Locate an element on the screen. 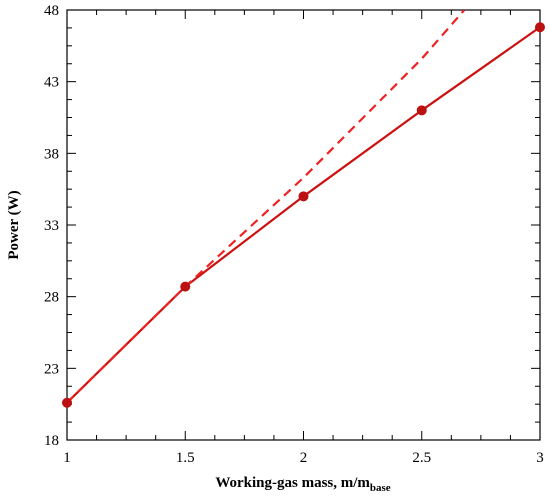  y-tick-label: 33 is located at coordinates (51, 226).